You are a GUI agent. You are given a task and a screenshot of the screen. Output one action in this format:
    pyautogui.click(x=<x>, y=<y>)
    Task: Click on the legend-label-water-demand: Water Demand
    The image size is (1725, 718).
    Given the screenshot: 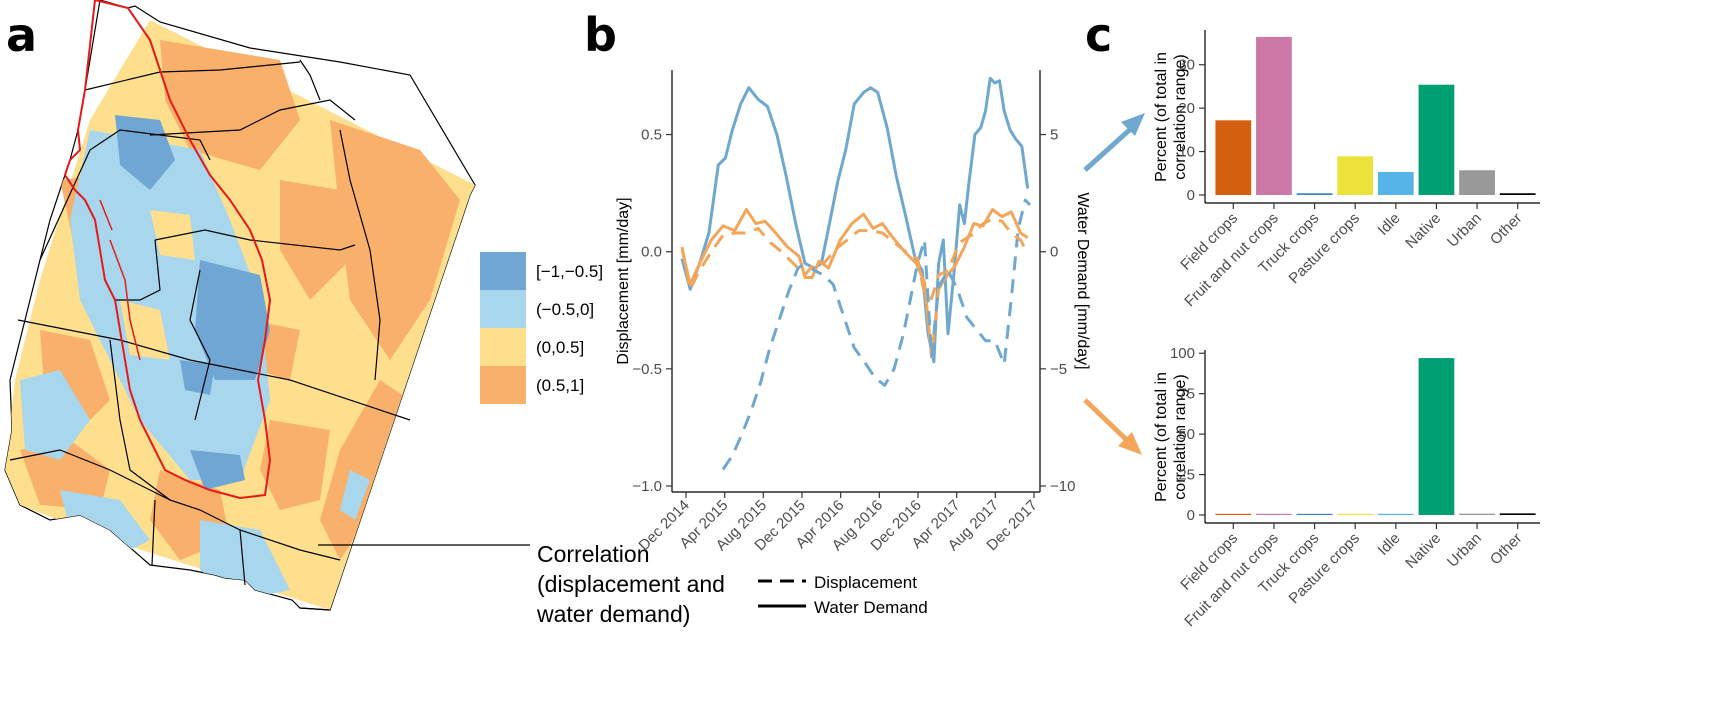 What is the action you would take?
    pyautogui.click(x=871, y=607)
    